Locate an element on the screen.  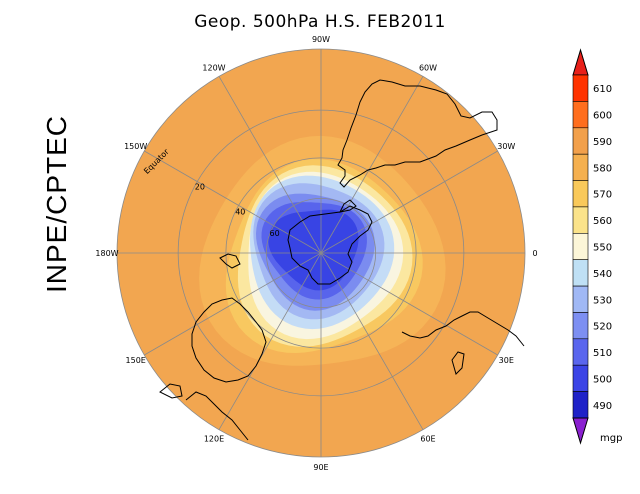
colorbar-level-label: 580 is located at coordinates (602, 168).